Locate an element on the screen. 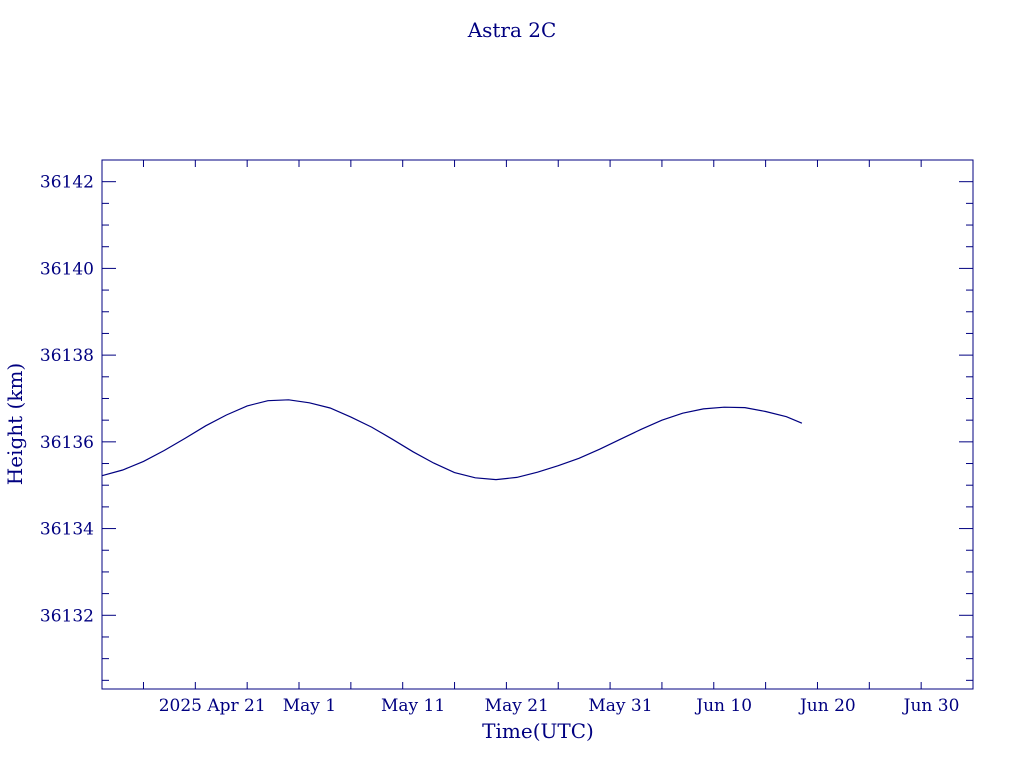 Image resolution: width=1024 pixels, height=768 pixels. series-line is located at coordinates (452, 440).